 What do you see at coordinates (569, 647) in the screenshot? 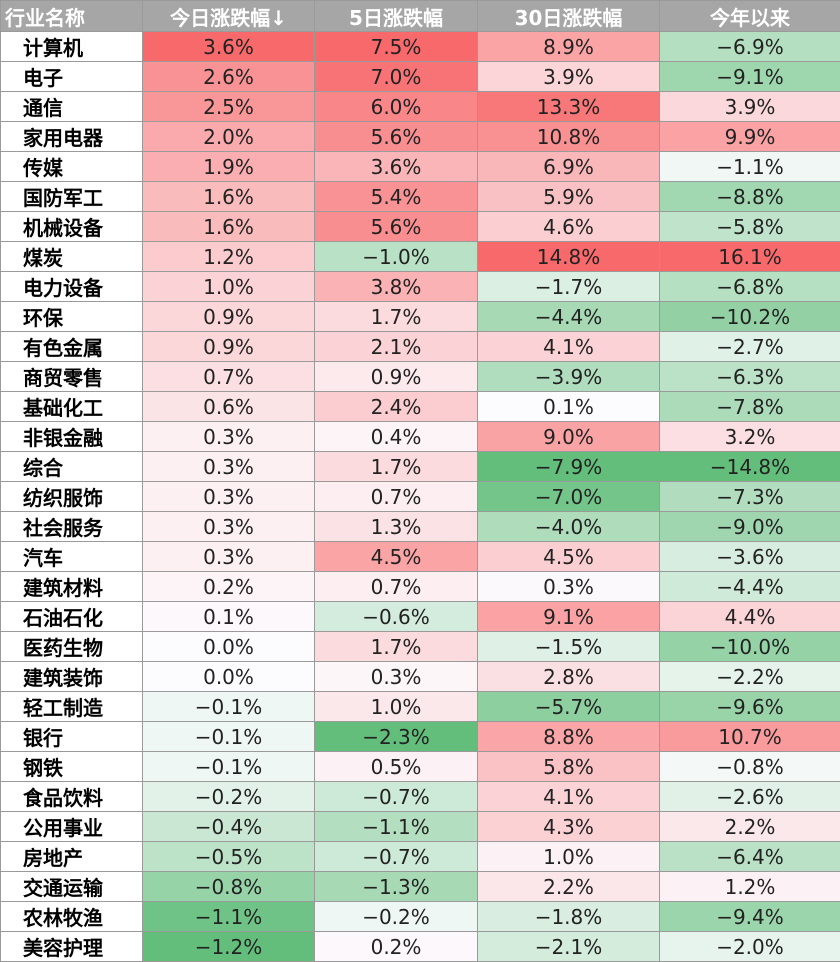
I see `thirty-day-change-cell: −1.5%` at bounding box center [569, 647].